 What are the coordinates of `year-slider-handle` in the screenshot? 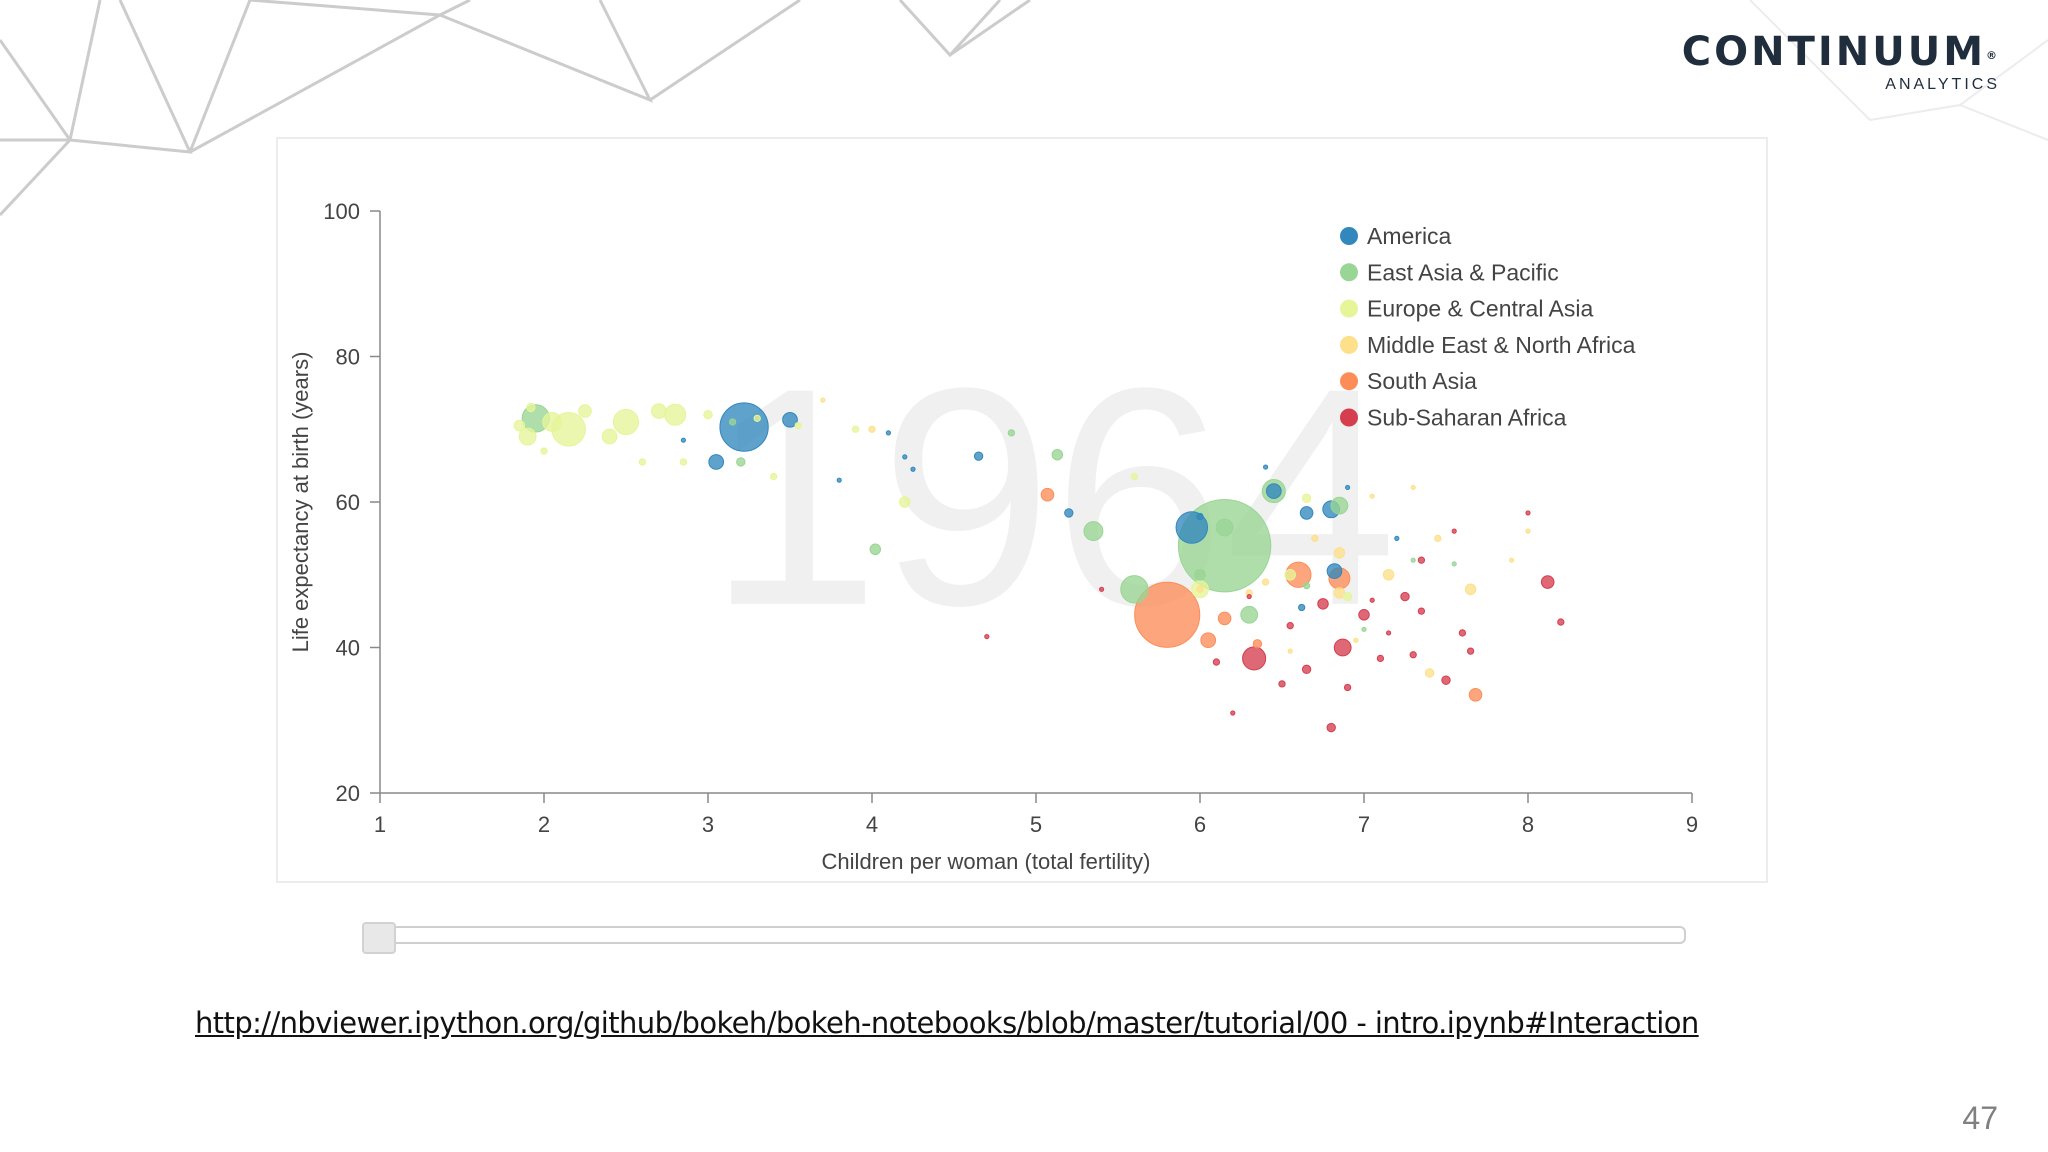 It's located at (379, 938).